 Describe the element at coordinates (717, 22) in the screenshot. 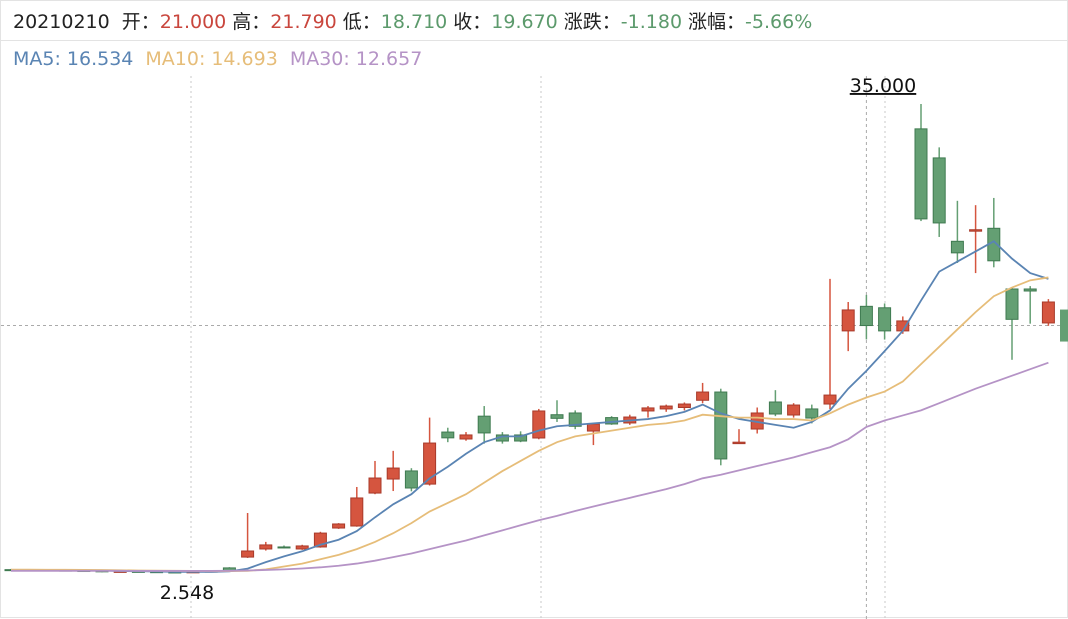

I see `info-label: 涨幅：` at that location.